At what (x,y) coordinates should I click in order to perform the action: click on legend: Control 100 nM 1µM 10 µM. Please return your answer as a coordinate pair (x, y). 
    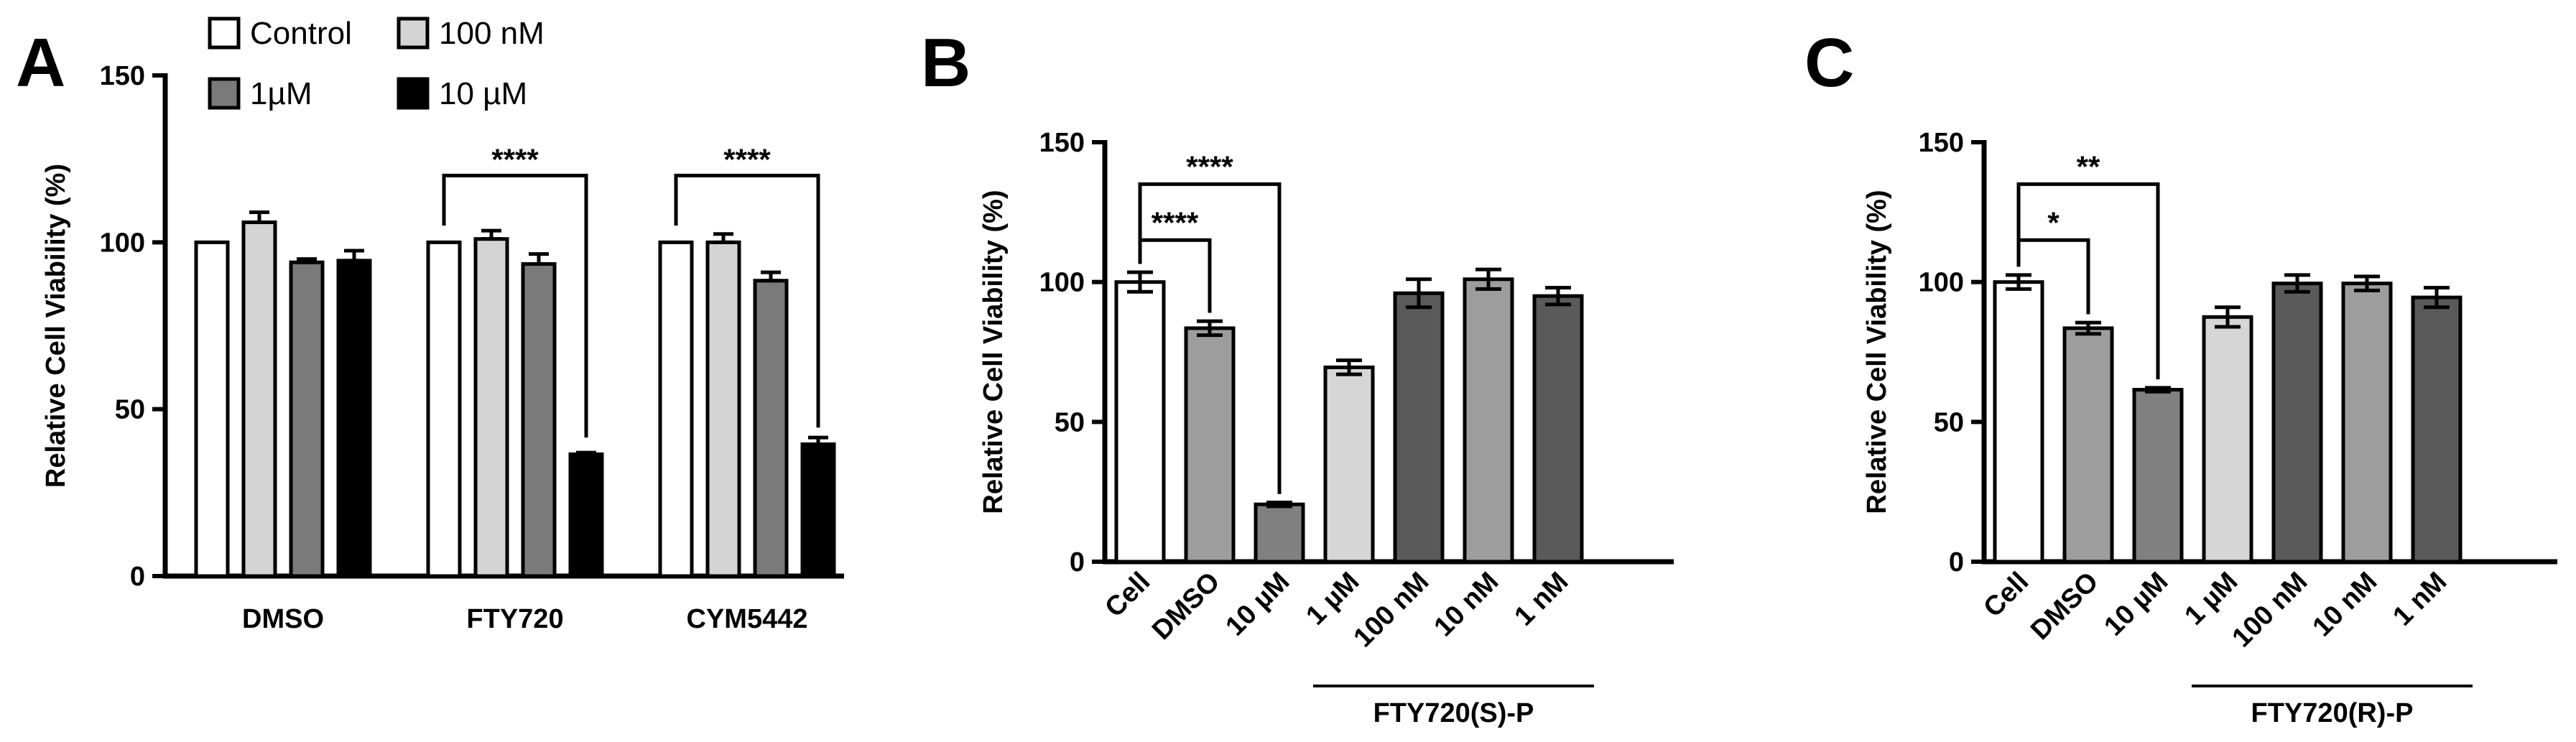
    Looking at the image, I should click on (376, 63).